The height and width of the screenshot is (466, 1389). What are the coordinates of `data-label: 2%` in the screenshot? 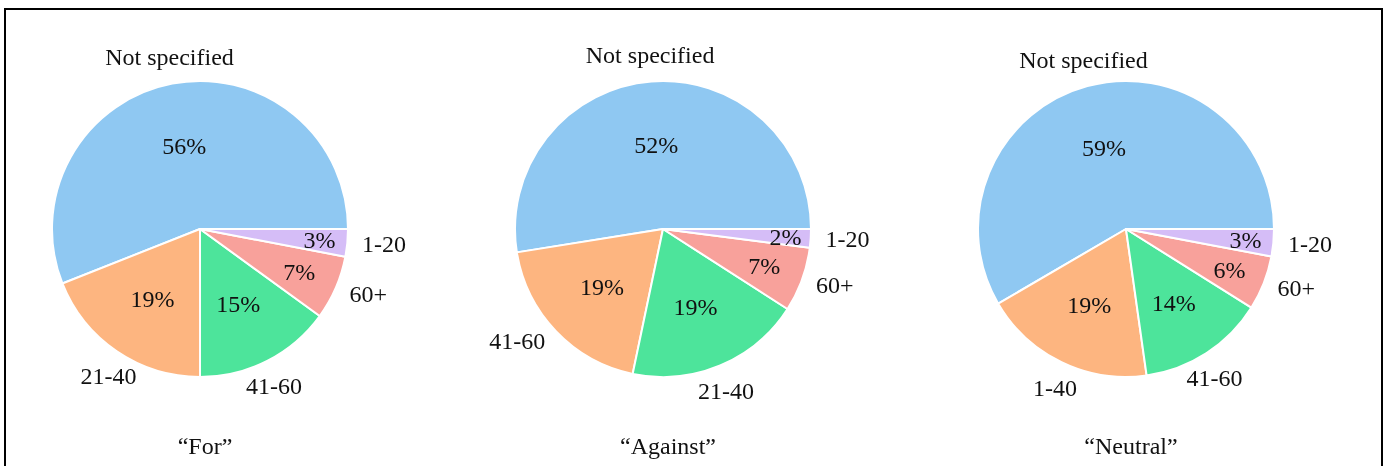 It's located at (785, 236).